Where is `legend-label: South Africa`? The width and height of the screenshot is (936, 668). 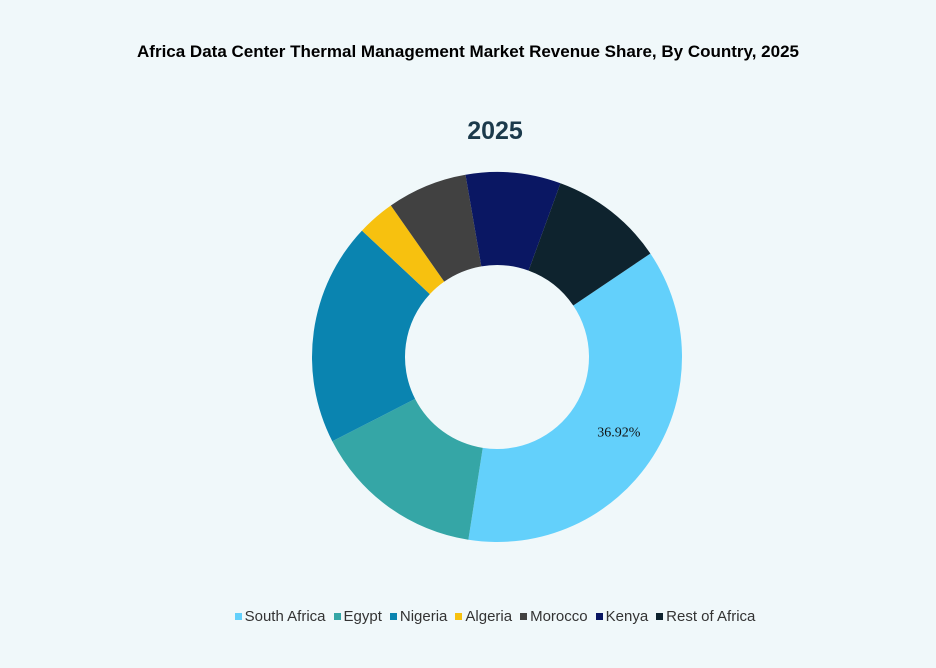
legend-label: South Africa is located at coordinates (285, 616).